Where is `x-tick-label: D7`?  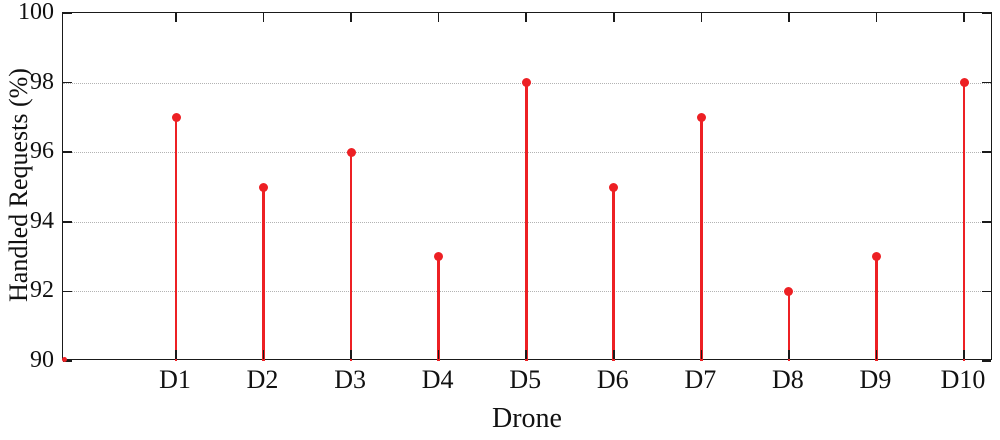
x-tick-label: D7 is located at coordinates (700, 379).